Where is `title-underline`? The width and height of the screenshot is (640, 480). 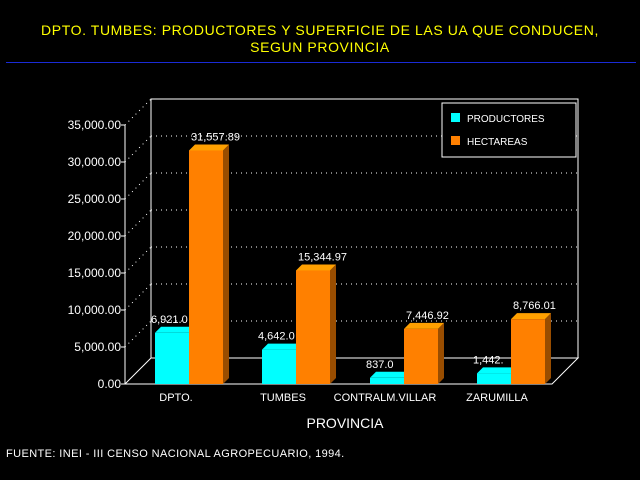
title-underline is located at coordinates (321, 62).